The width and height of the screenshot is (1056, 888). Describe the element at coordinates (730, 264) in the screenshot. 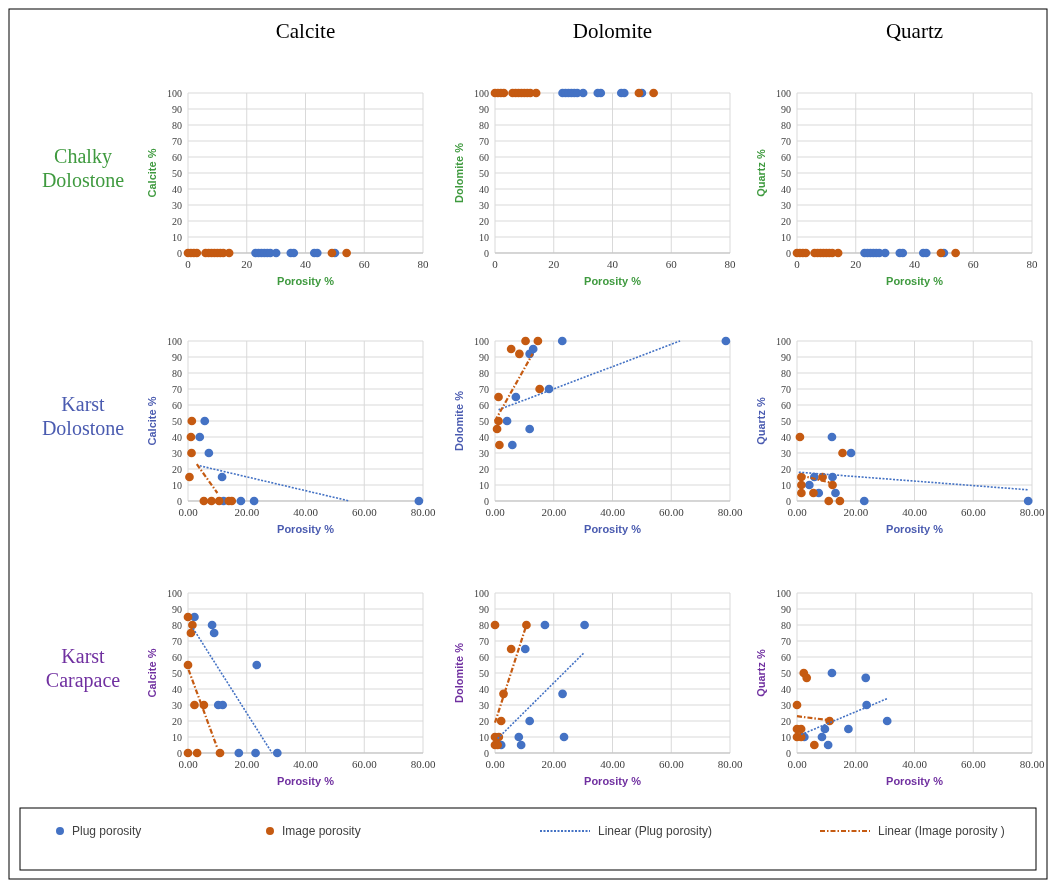

I see `x-tick-label: 80` at that location.